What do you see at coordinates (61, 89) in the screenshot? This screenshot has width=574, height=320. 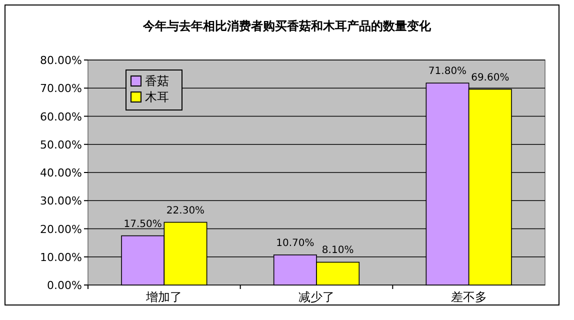 I see `y-tick-label: 70.00%` at bounding box center [61, 89].